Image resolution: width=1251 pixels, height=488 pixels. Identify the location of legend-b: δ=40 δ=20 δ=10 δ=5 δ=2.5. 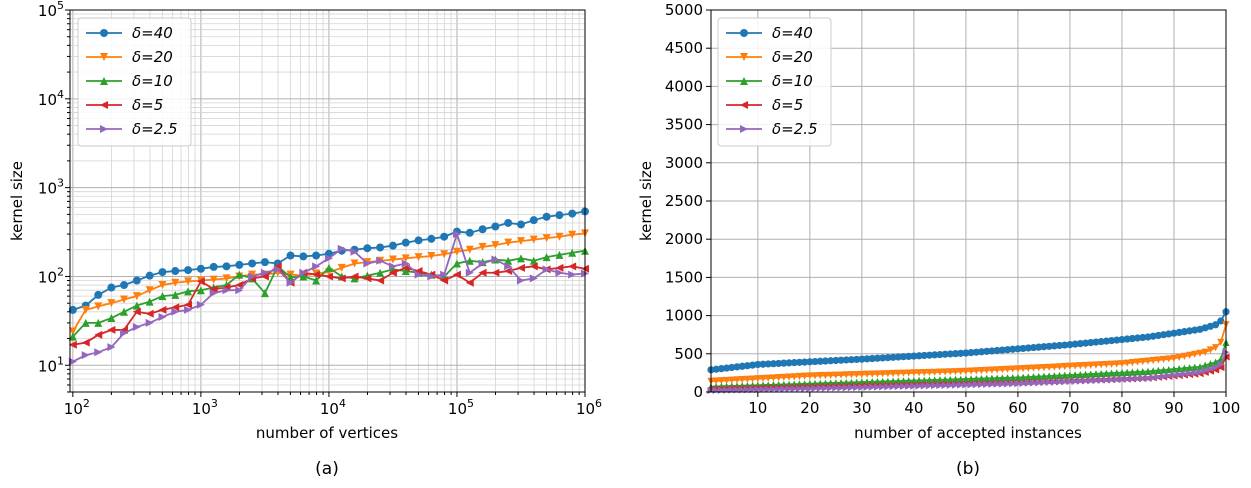
(774, 82).